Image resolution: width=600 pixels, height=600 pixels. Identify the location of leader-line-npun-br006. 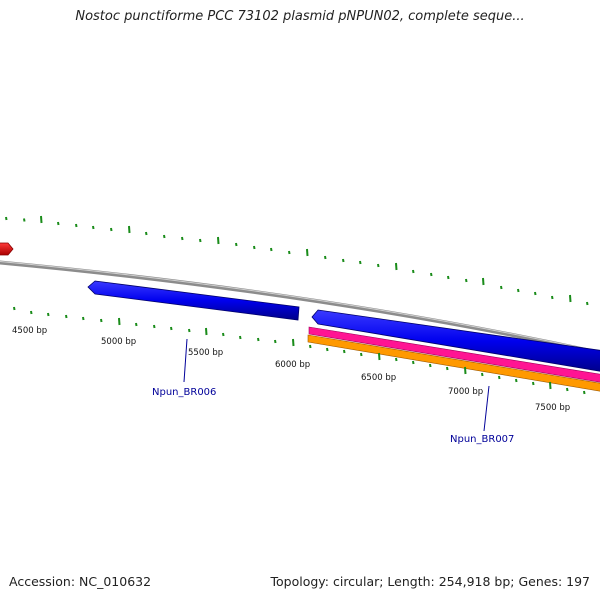
(185, 360).